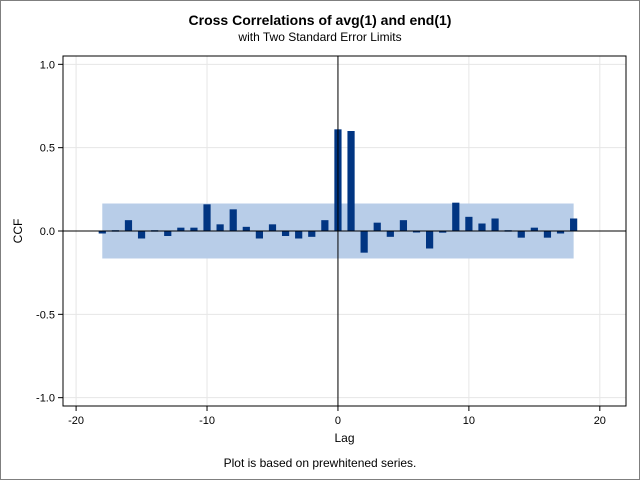 The width and height of the screenshot is (640, 480). Describe the element at coordinates (320, 463) in the screenshot. I see `chart-footnote: Plot is based on prewhitened series.` at that location.